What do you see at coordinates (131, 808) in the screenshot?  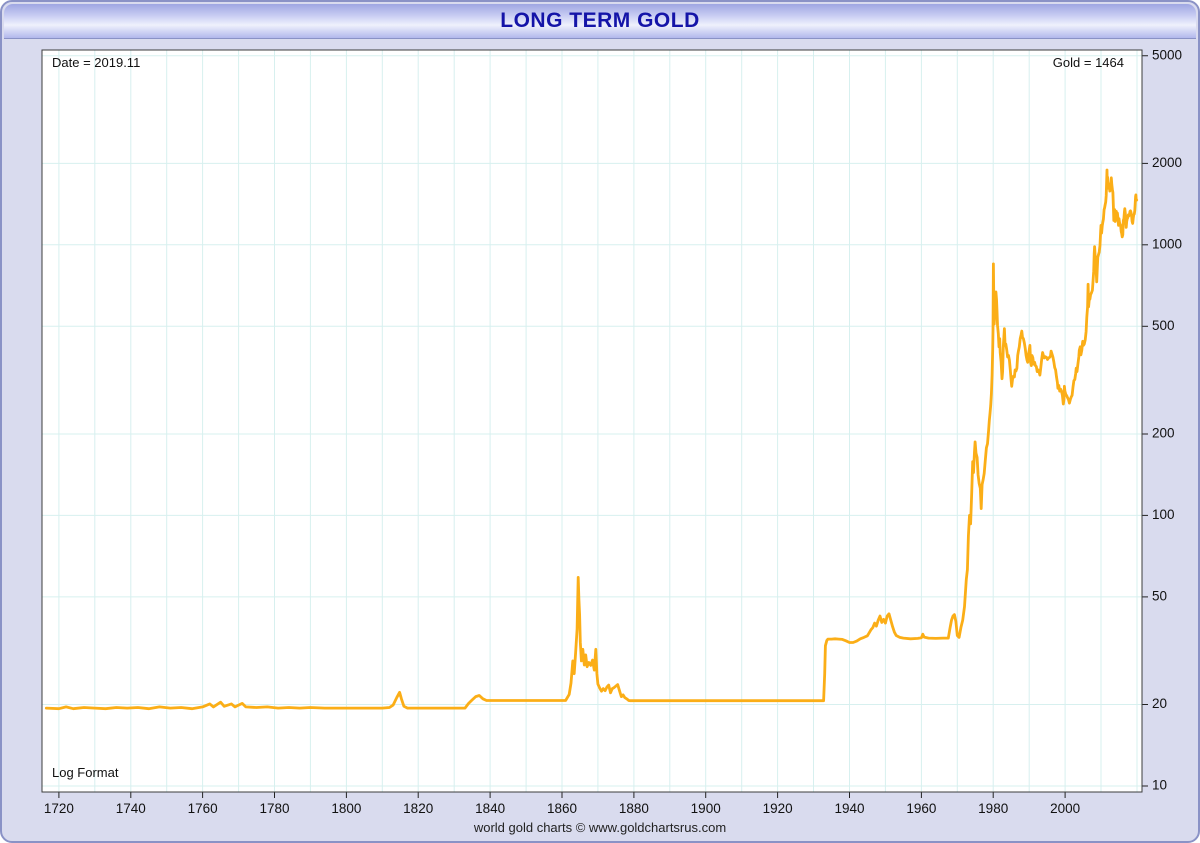 I see `svg-text: 1740` at bounding box center [131, 808].